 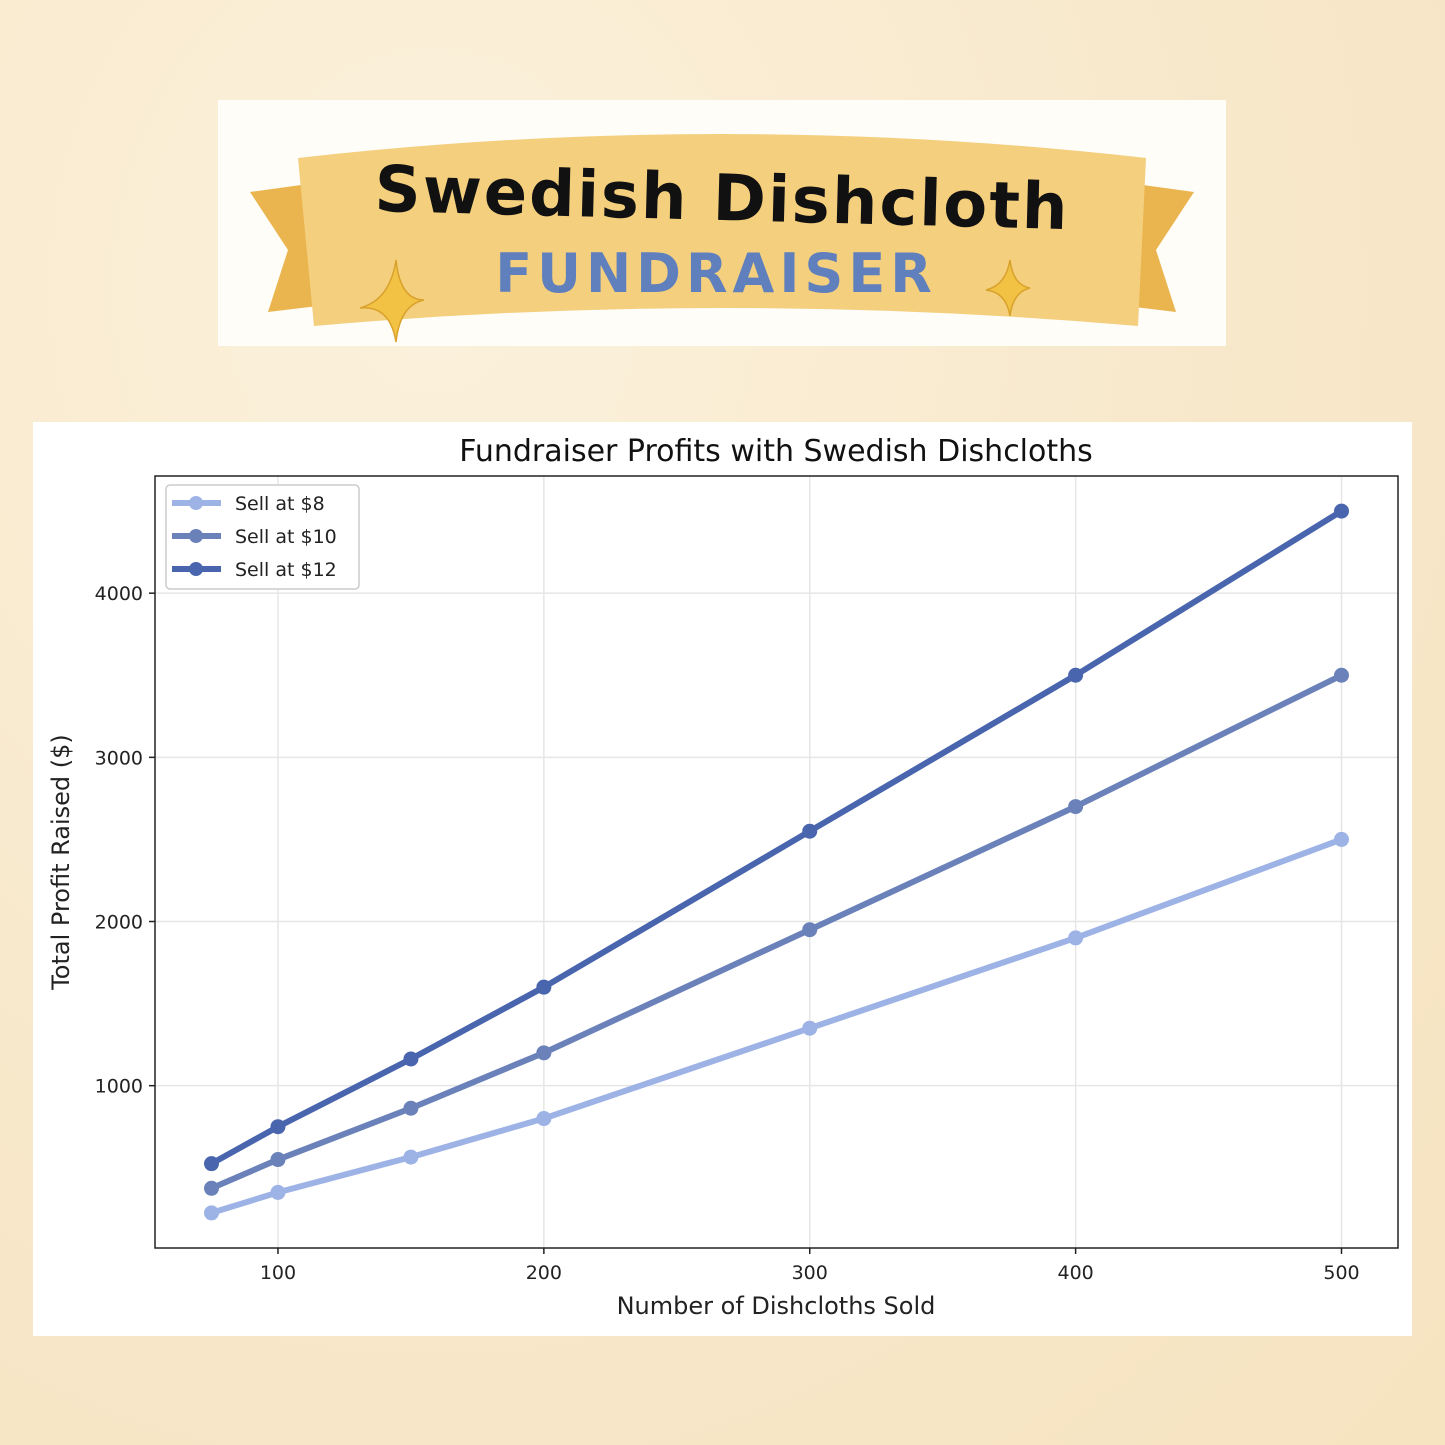 I want to click on x-tick-label: 100, so click(x=278, y=1273).